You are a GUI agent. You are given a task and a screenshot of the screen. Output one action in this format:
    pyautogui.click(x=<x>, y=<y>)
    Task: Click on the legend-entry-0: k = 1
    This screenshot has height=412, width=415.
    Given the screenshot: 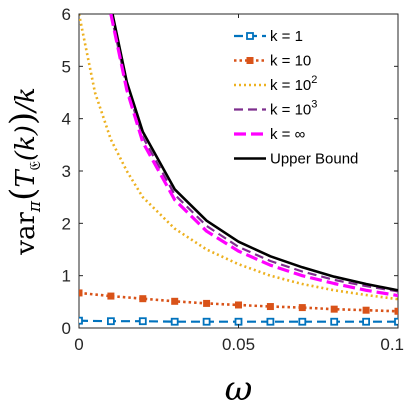 What is the action you would take?
    pyautogui.click(x=268, y=36)
    